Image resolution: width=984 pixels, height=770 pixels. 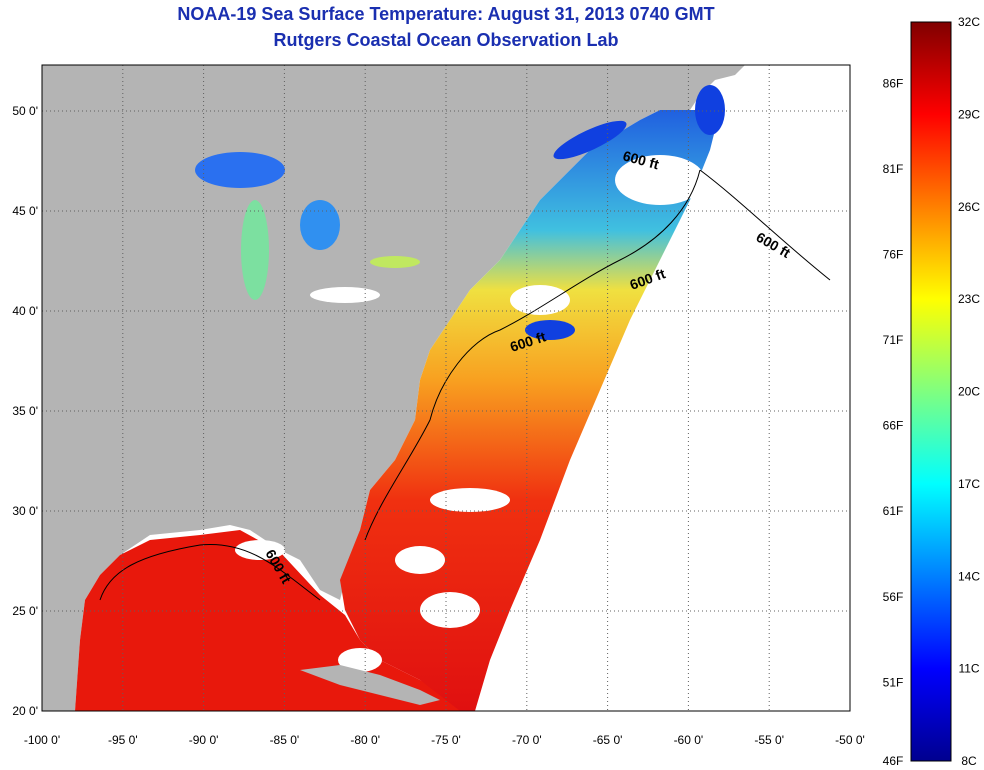 I want to click on colorbar-fahrenheit-label: 86F, so click(x=893, y=84).